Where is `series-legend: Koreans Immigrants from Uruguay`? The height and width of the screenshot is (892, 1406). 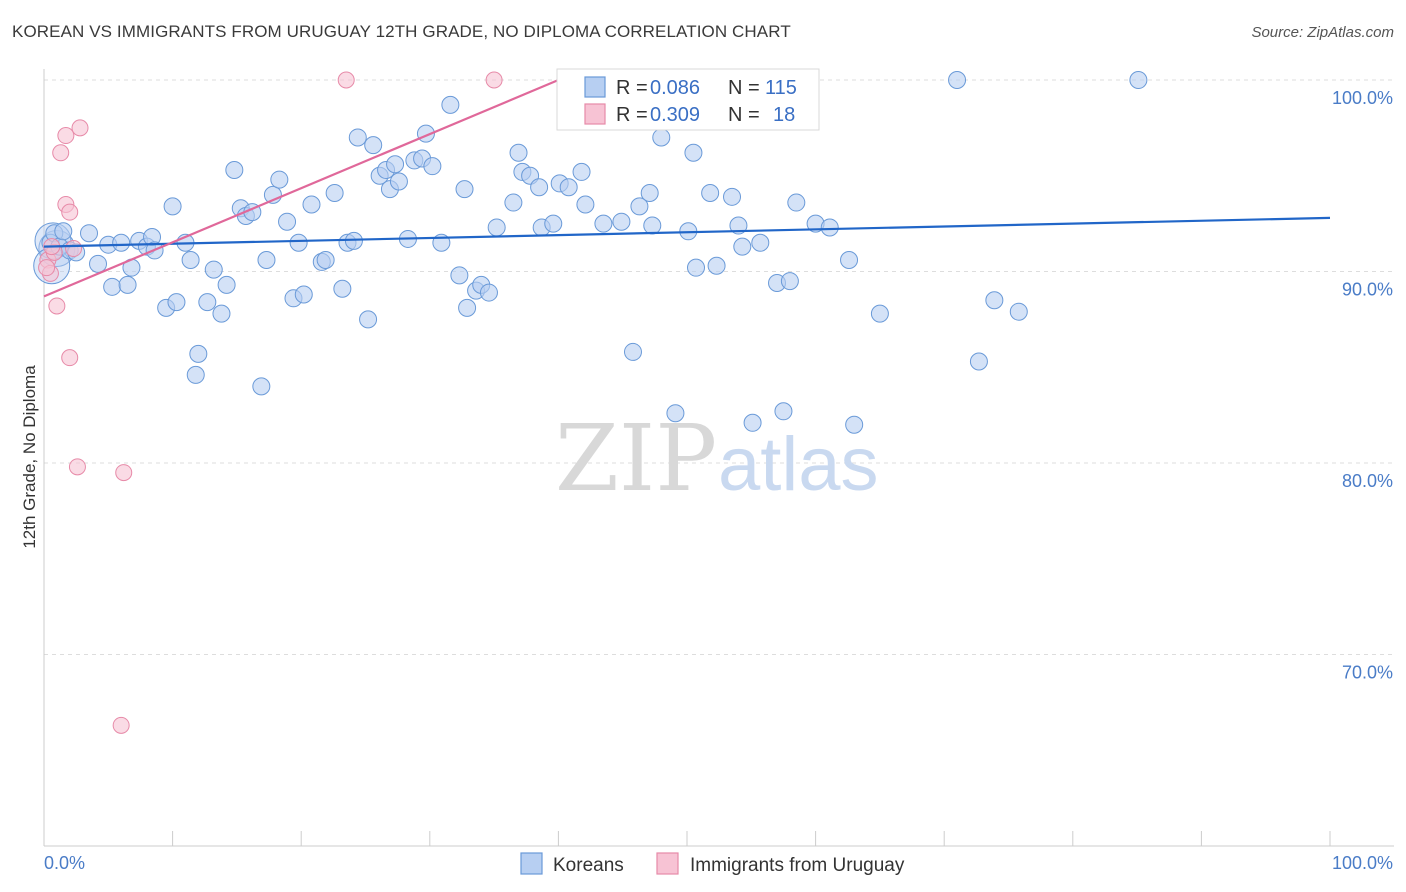
series-legend: Koreans Immigrants from Uruguay is located at coordinates (712, 864).